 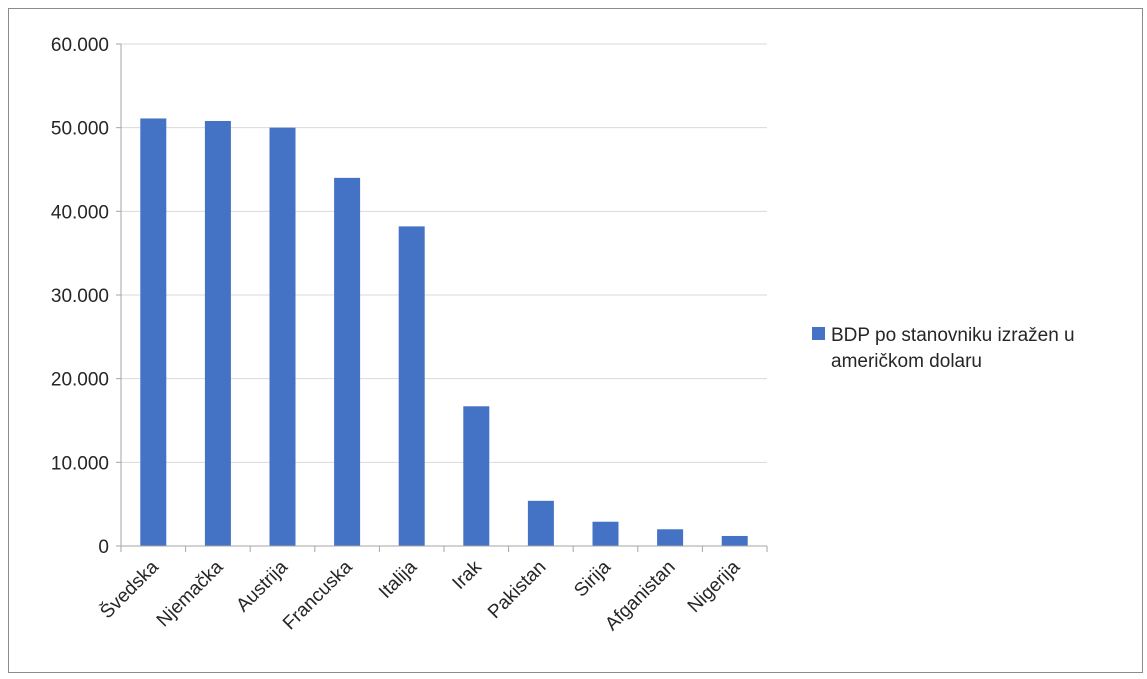 What do you see at coordinates (80, 380) in the screenshot?
I see `y-tick-label: 20.000` at bounding box center [80, 380].